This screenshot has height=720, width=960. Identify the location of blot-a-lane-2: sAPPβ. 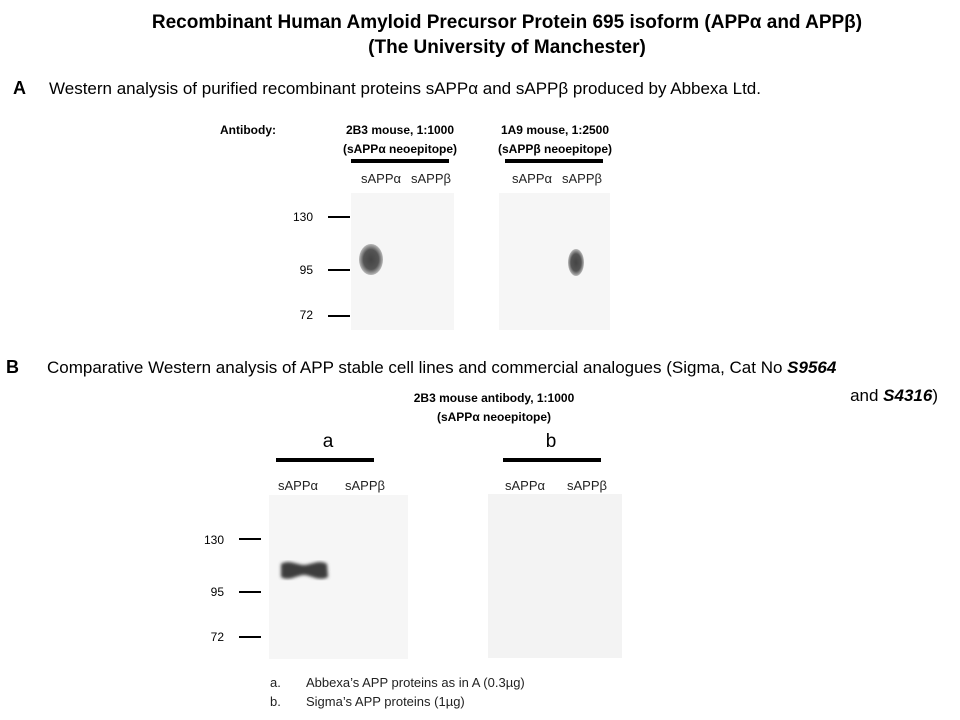
(365, 485).